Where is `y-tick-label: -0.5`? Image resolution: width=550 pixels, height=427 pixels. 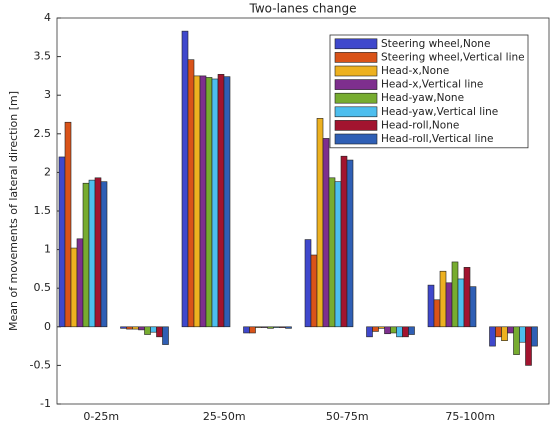 y-tick-label: -0.5 is located at coordinates (40, 364).